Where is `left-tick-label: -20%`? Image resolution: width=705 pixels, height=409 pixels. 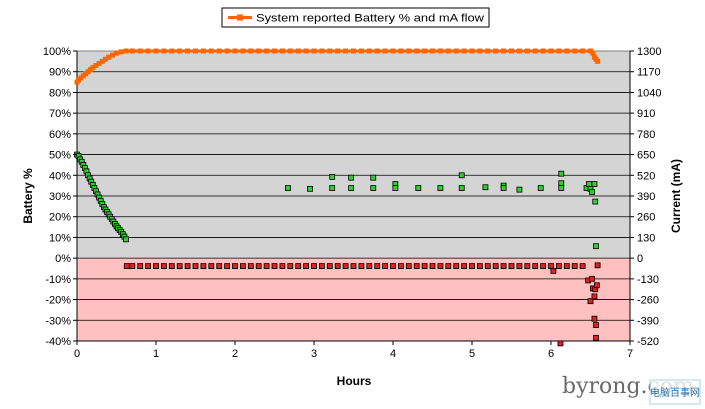
left-tick-label: -20% is located at coordinates (58, 301).